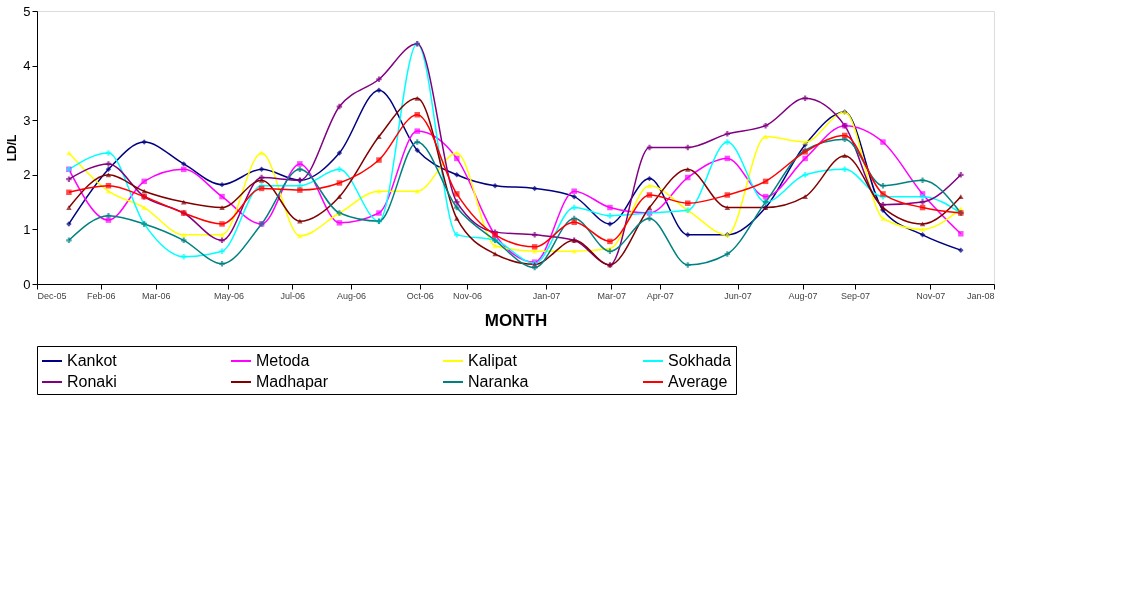 This screenshot has height=604, width=1130. What do you see at coordinates (92, 381) in the screenshot?
I see `legend-label: Ronaki` at bounding box center [92, 381].